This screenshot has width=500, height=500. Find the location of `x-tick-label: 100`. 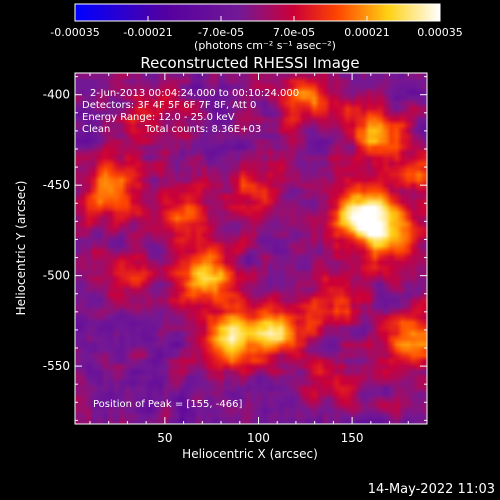

x-tick-label: 100 is located at coordinates (258, 438).